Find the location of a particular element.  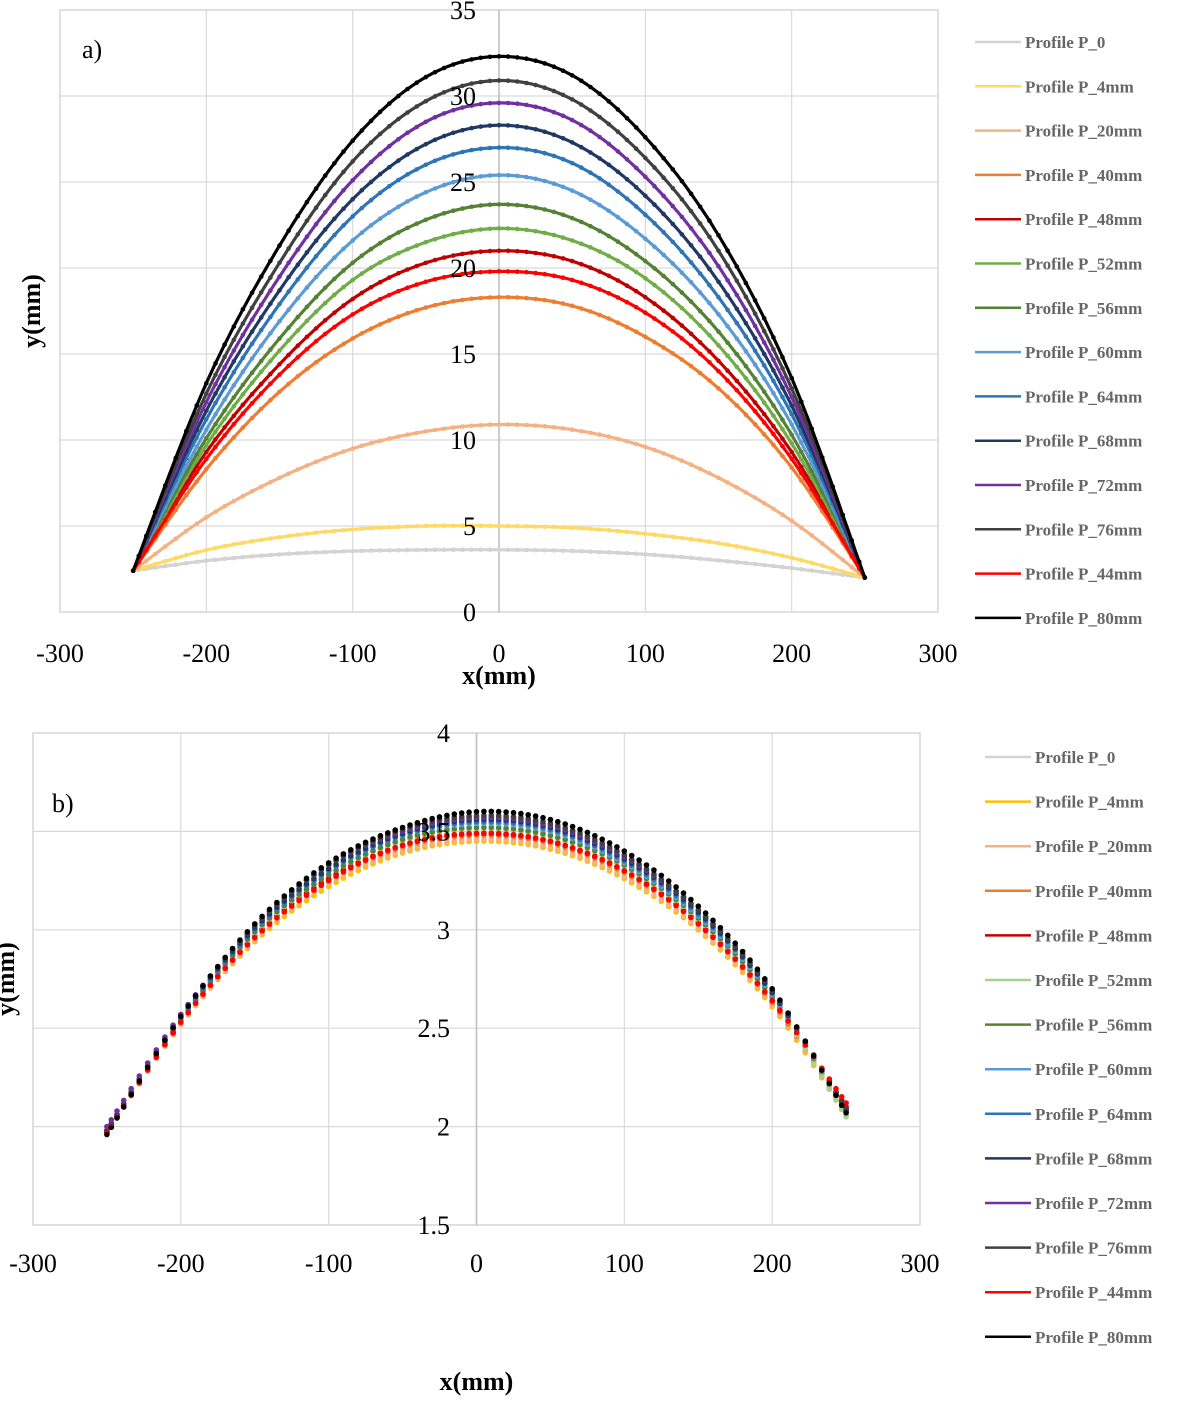

legend-label: Profile P_64mm is located at coordinates (1093, 1114).